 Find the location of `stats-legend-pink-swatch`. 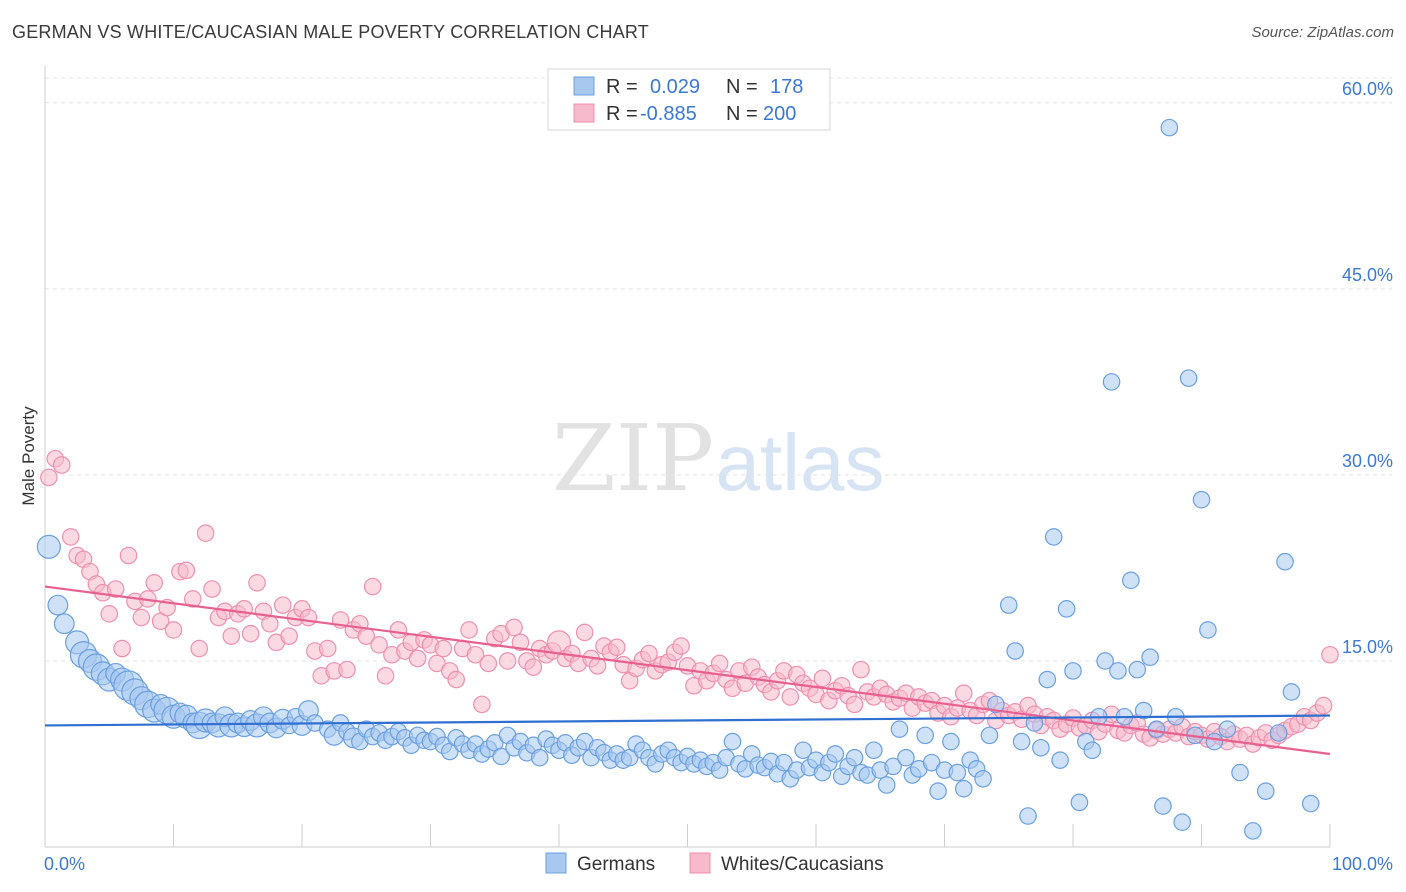

stats-legend-pink-swatch is located at coordinates (584, 113).